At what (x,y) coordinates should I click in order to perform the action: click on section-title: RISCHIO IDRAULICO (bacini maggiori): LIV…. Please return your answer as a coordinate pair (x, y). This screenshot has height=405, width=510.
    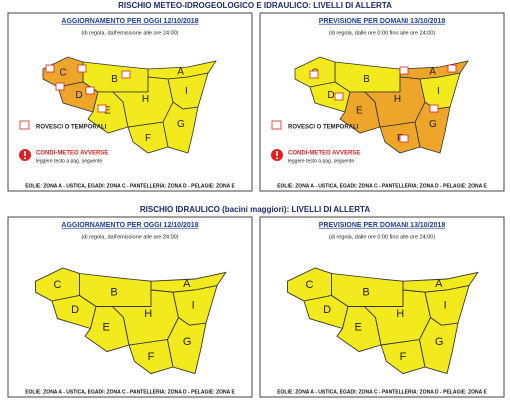
    Looking at the image, I should click on (255, 209).